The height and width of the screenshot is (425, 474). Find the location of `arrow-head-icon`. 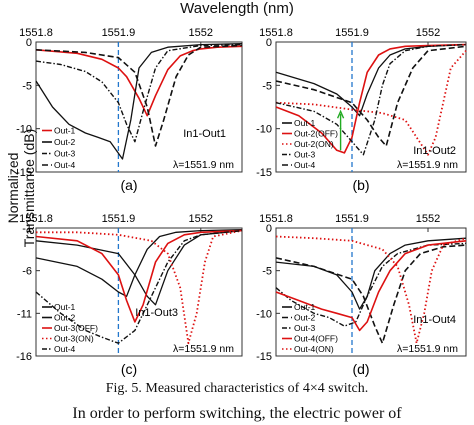

arrow-head-icon is located at coordinates (340, 114).